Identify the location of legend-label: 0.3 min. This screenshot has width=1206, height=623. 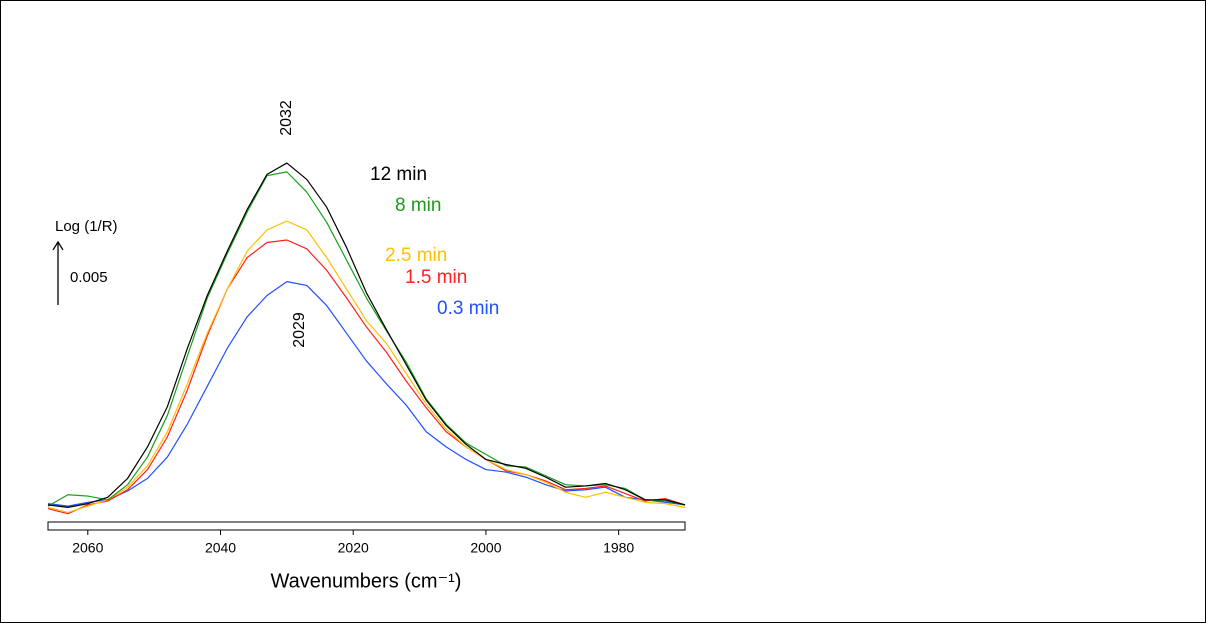
(468, 308).